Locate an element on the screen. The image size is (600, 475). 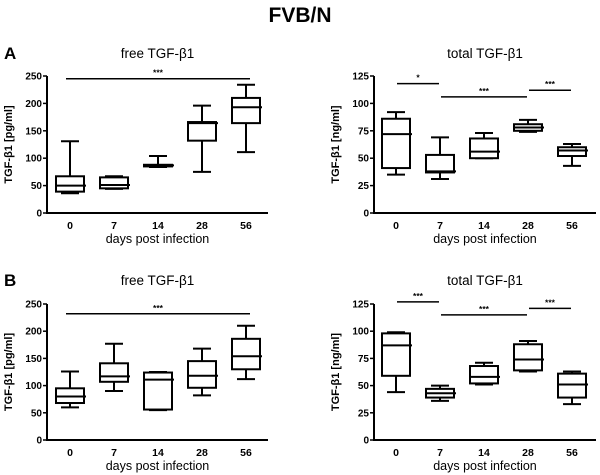
significance-label: * is located at coordinates (418, 78).